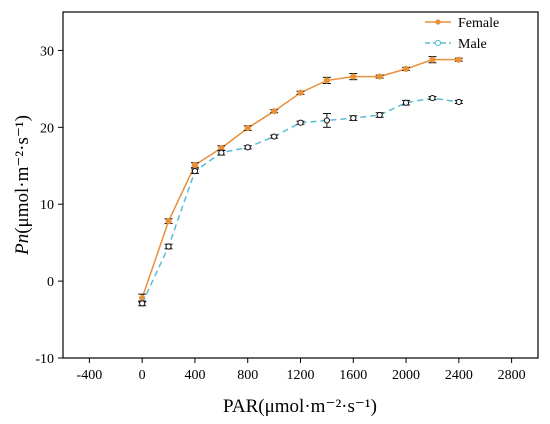 This screenshot has width=550, height=424. Describe the element at coordinates (462, 34) in the screenshot. I see `legend: Female Male` at that location.